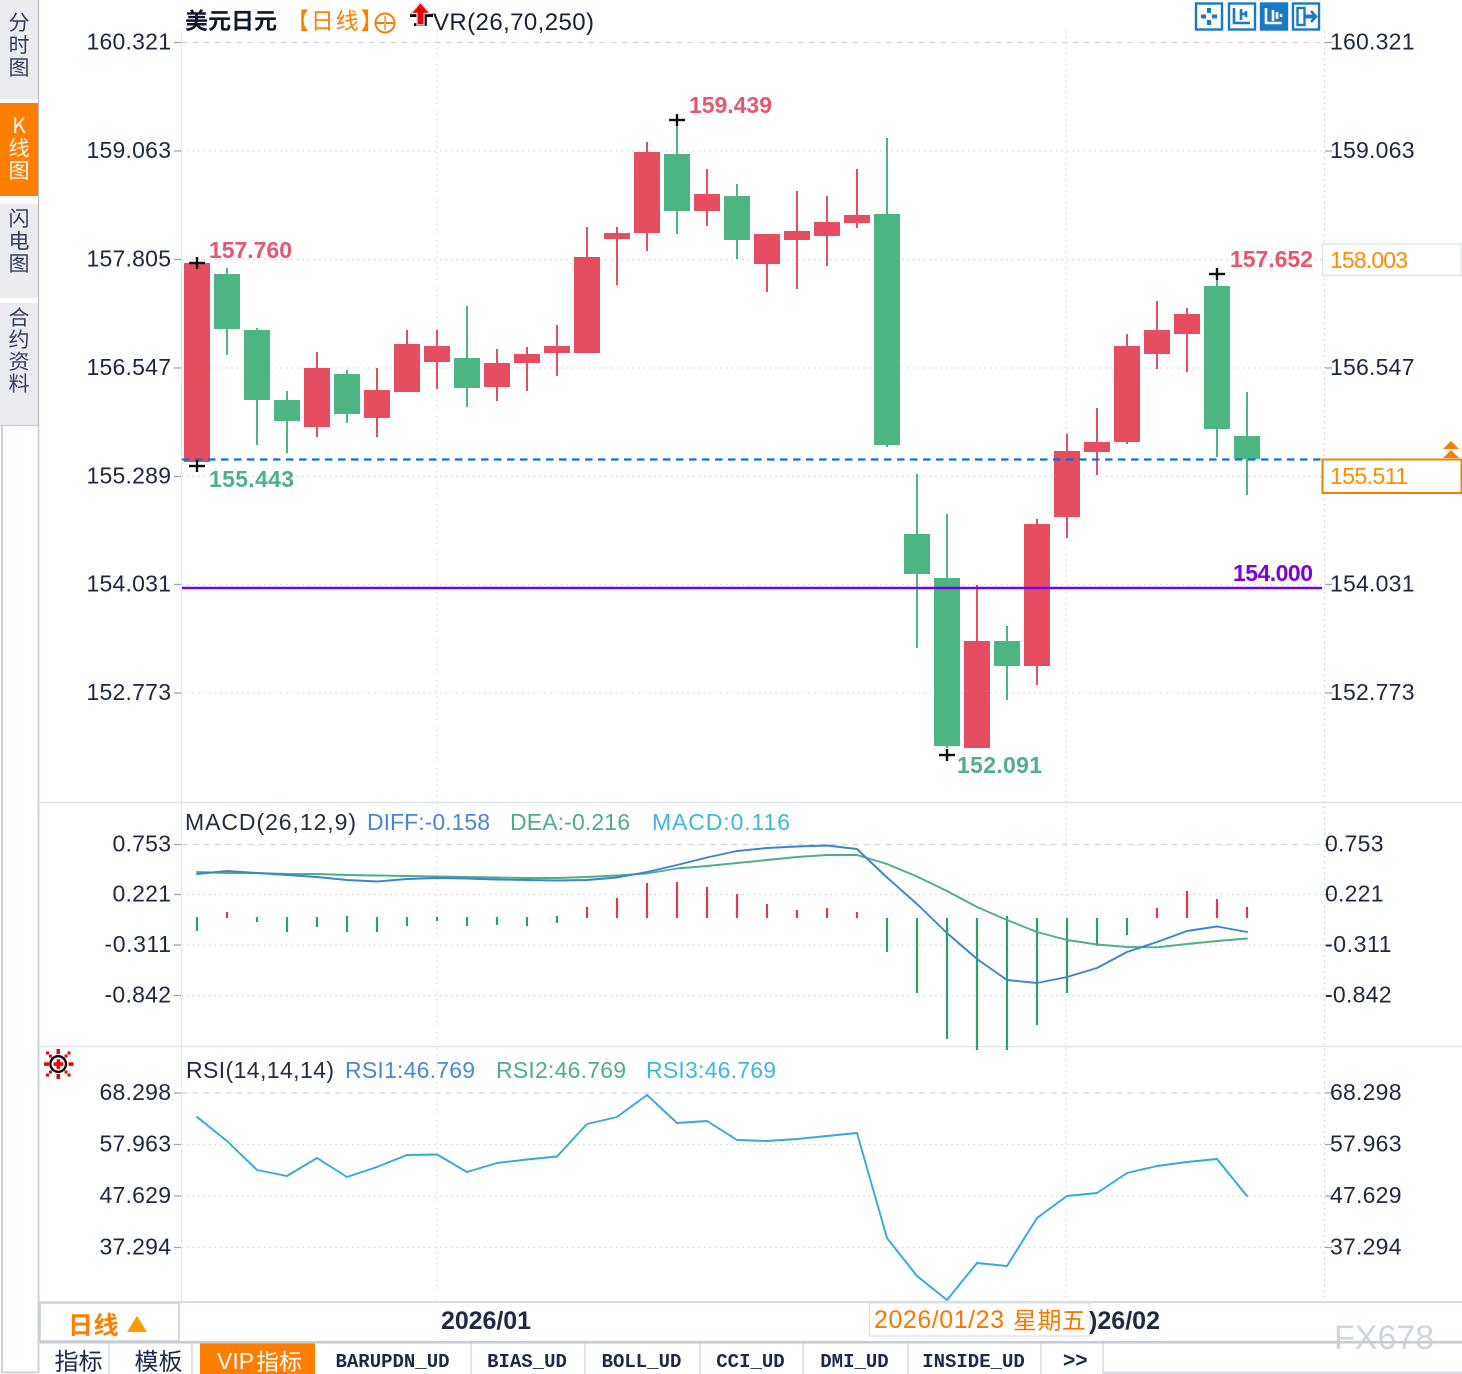 Image resolution: width=1462 pixels, height=1374 pixels. Describe the element at coordinates (129, 259) in the screenshot. I see `svg-text: 157.805` at that location.